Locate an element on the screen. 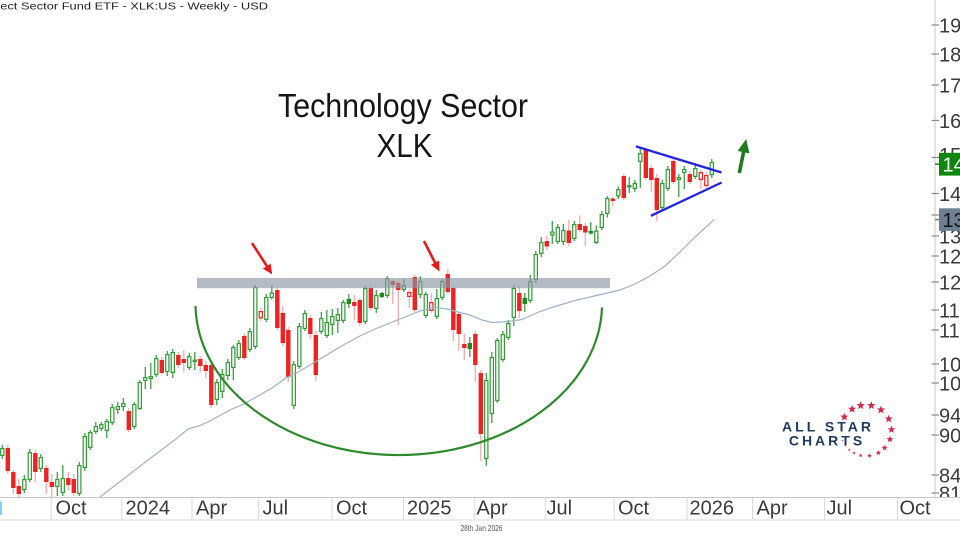 The width and height of the screenshot is (960, 540). svg-text: CHARTS is located at coordinates (827, 441).